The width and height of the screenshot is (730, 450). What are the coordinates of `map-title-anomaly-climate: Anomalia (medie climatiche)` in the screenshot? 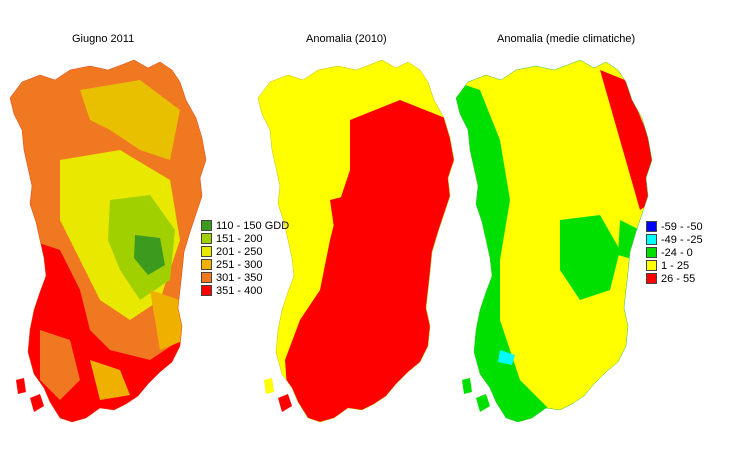 It's located at (566, 39).